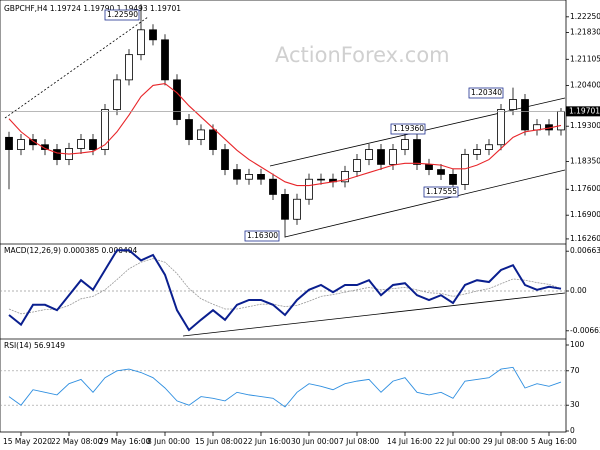  I want to click on annotation: 1.19360, so click(408, 128).